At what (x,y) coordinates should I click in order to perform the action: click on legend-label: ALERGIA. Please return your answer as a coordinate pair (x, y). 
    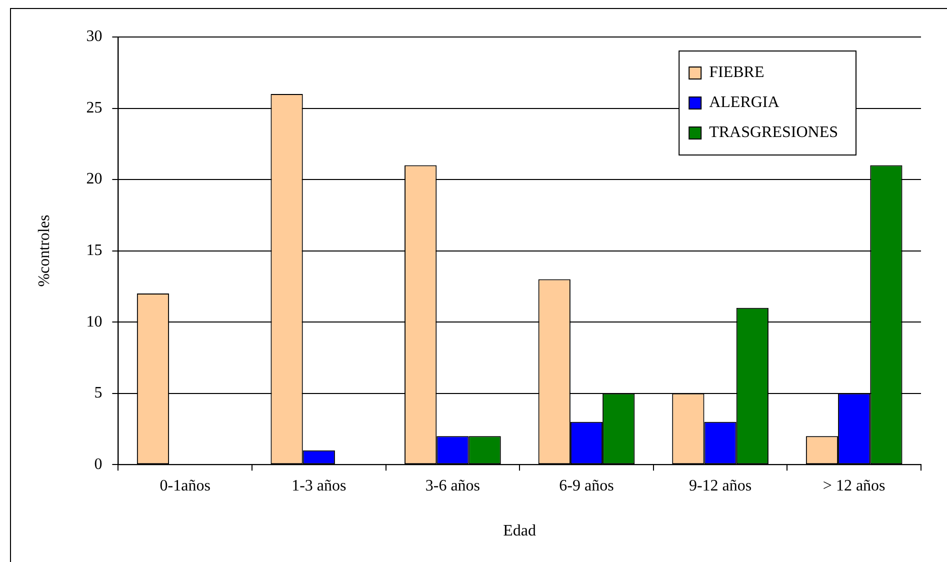
    Looking at the image, I should click on (744, 103).